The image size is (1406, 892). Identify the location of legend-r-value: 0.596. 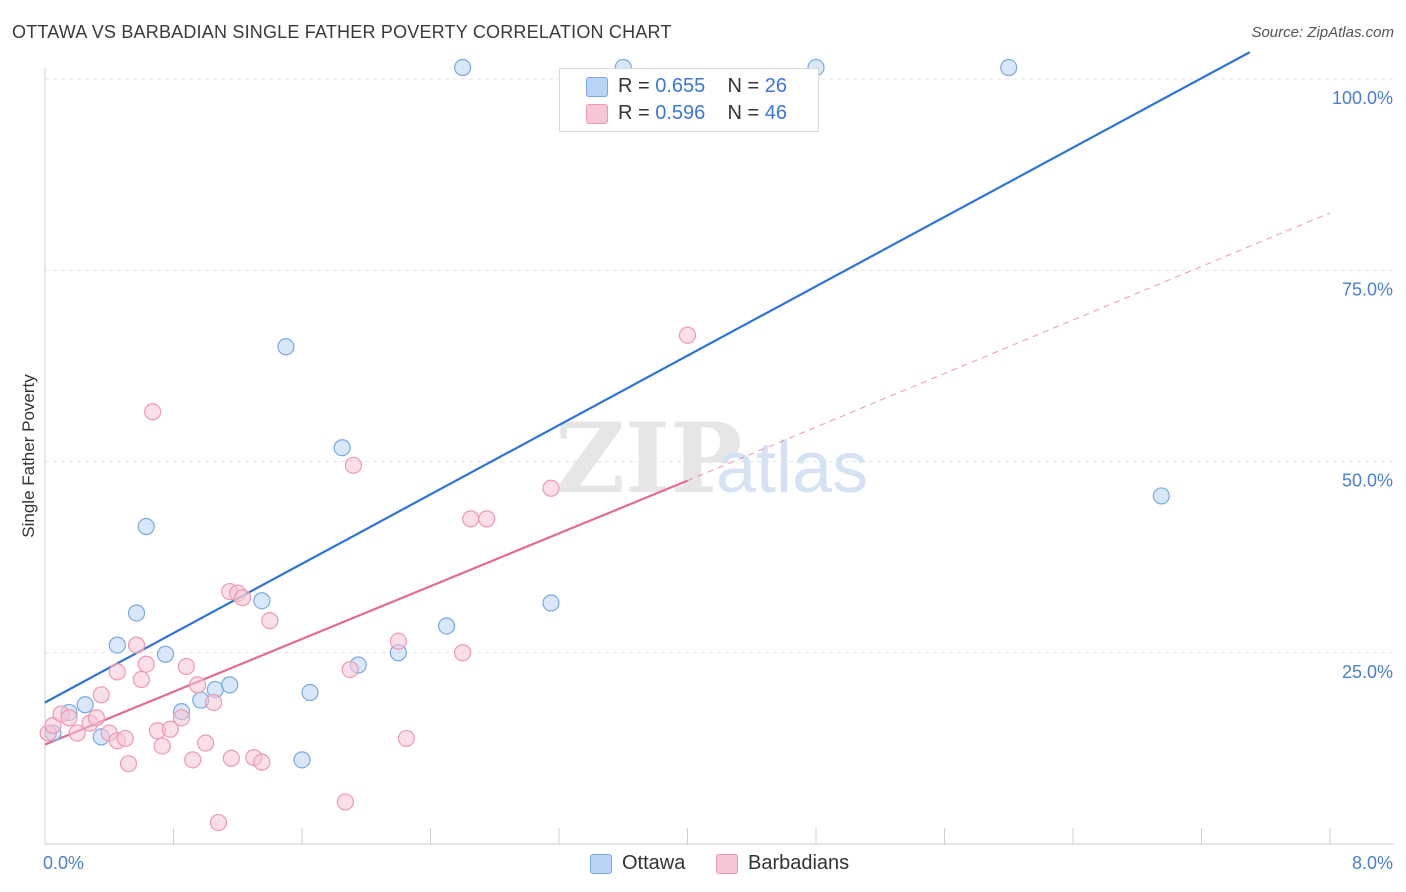
(680, 113).